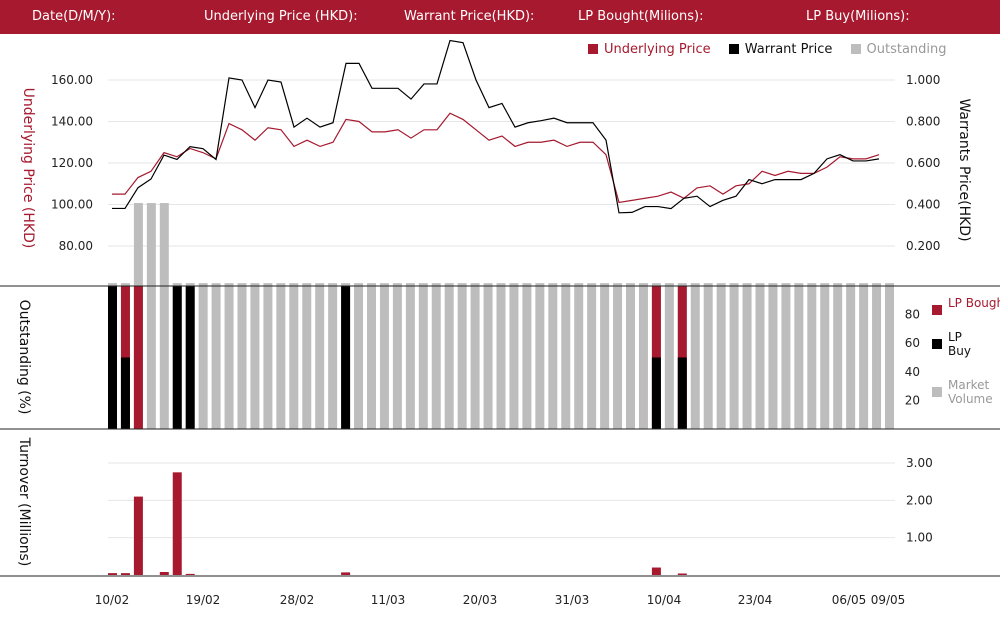 This screenshot has height=620, width=1000. What do you see at coordinates (966, 392) in the screenshot?
I see `legend-market-volume: Market Volume` at bounding box center [966, 392].